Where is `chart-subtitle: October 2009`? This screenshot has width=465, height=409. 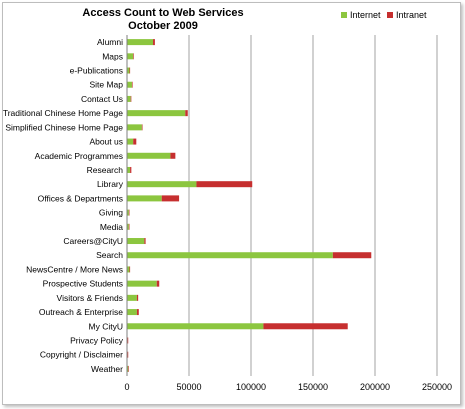
chart-subtitle: October 2009 is located at coordinates (163, 26).